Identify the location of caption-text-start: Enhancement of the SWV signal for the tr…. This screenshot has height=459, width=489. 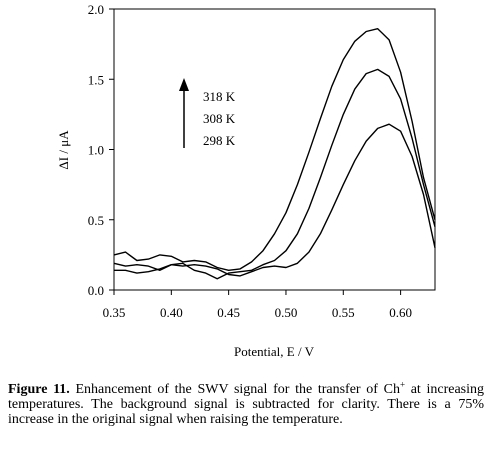
(234, 389).